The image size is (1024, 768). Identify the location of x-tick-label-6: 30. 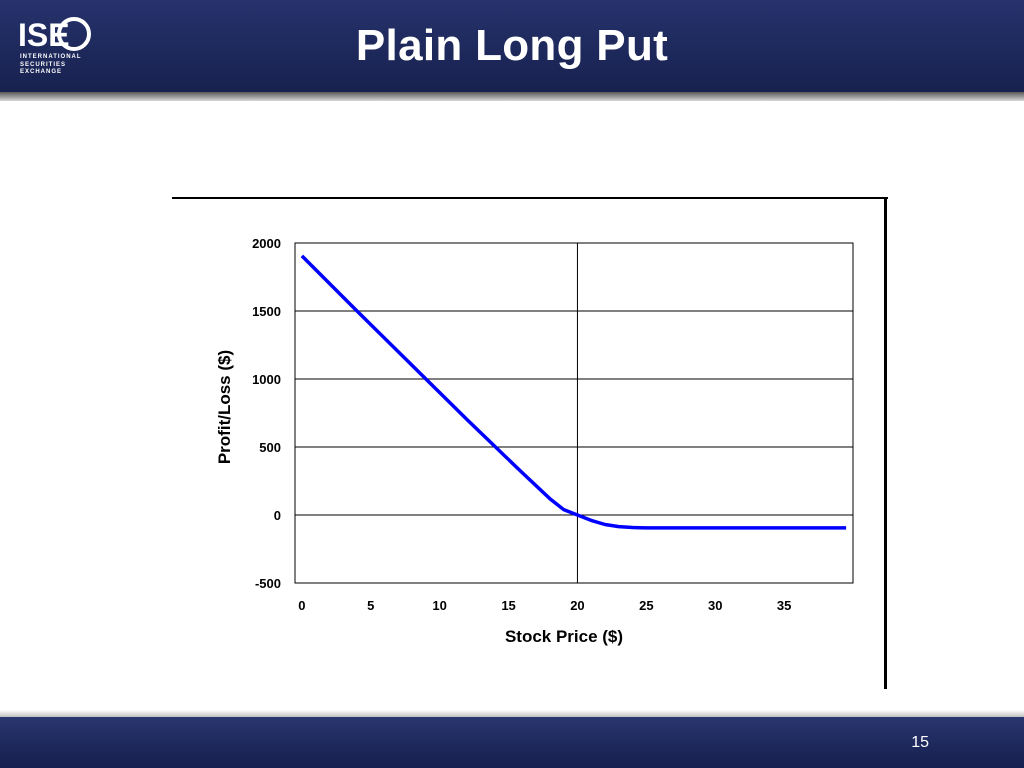
(715, 605).